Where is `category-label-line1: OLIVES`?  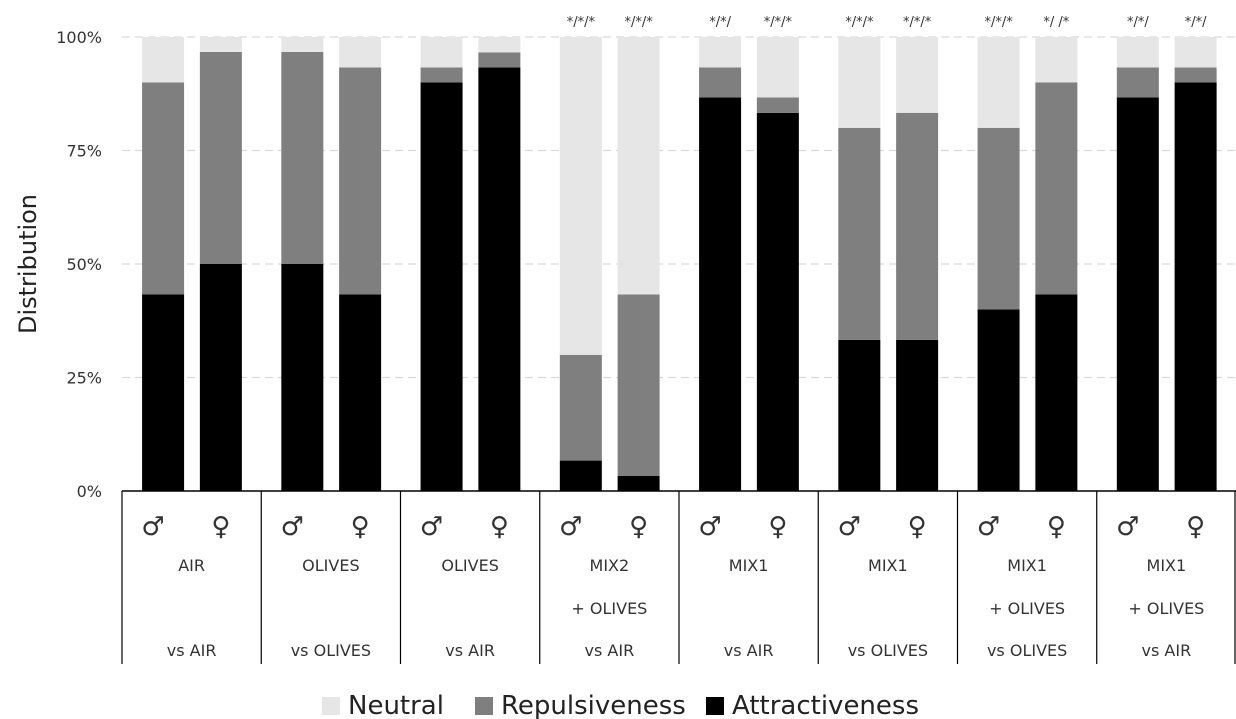
category-label-line1: OLIVES is located at coordinates (469, 565).